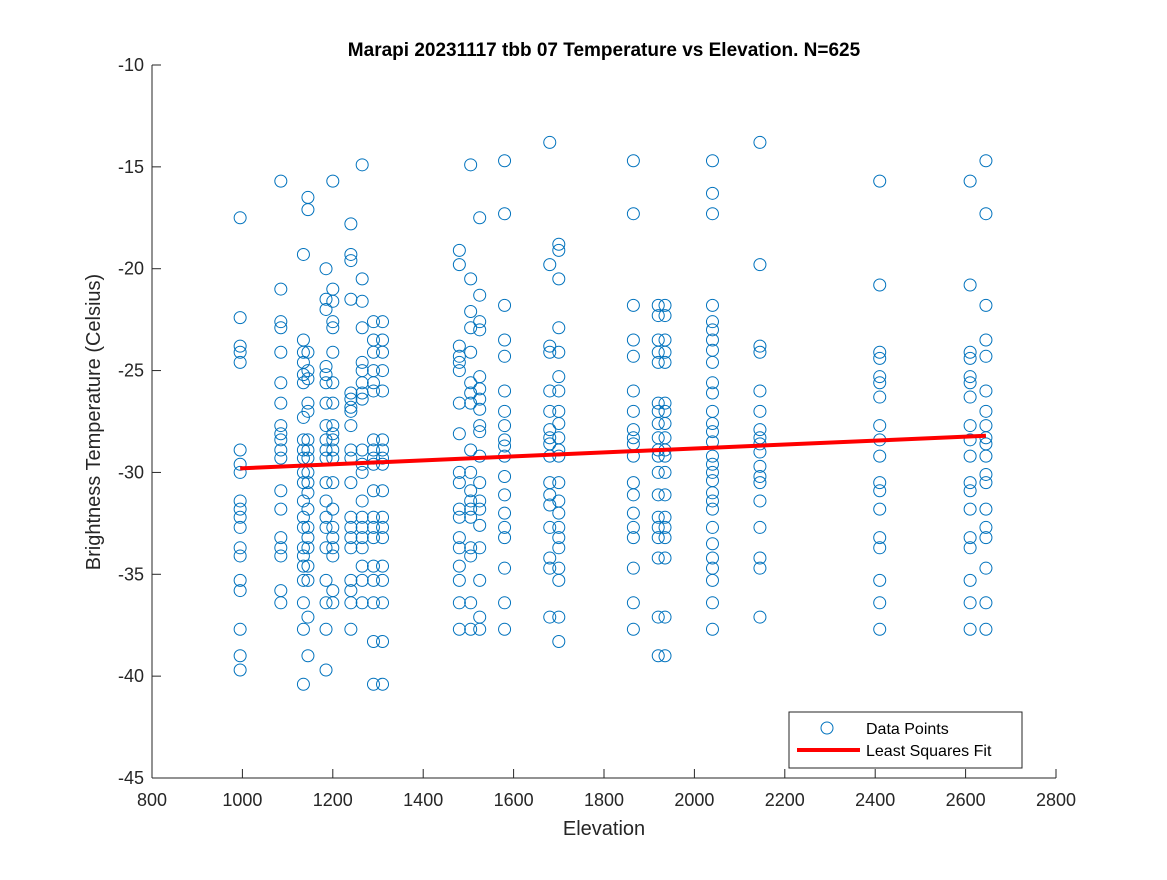 The image size is (1167, 880). What do you see at coordinates (152, 800) in the screenshot?
I see `x-tick-label: 800` at bounding box center [152, 800].